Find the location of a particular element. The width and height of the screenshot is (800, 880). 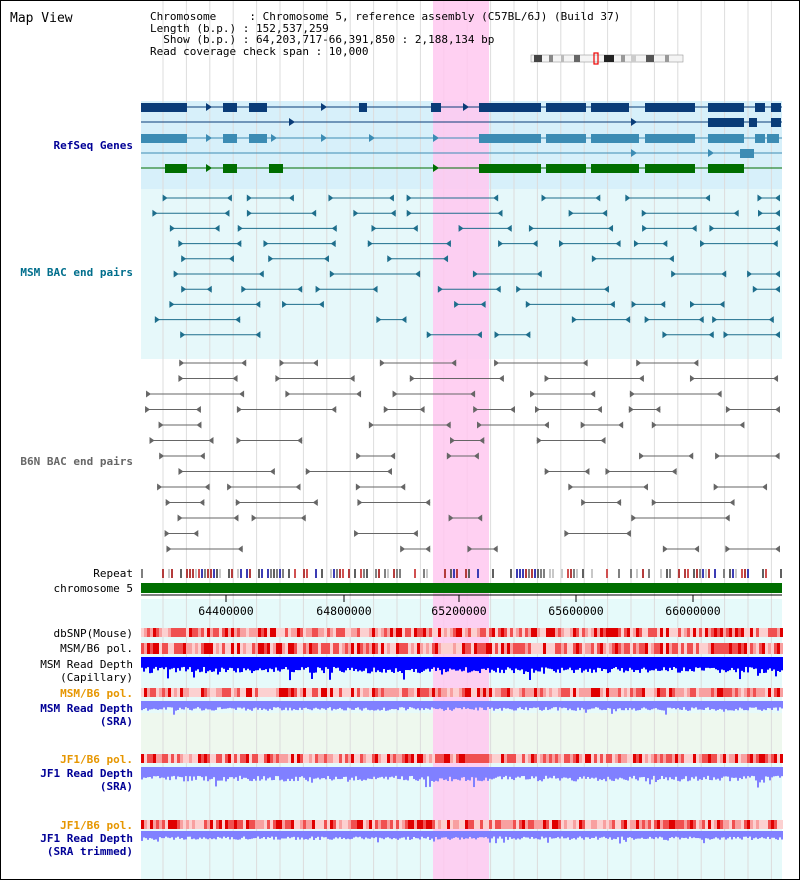

track-label-msm-pol-2: MSM/B6 pol. is located at coordinates (96, 693).